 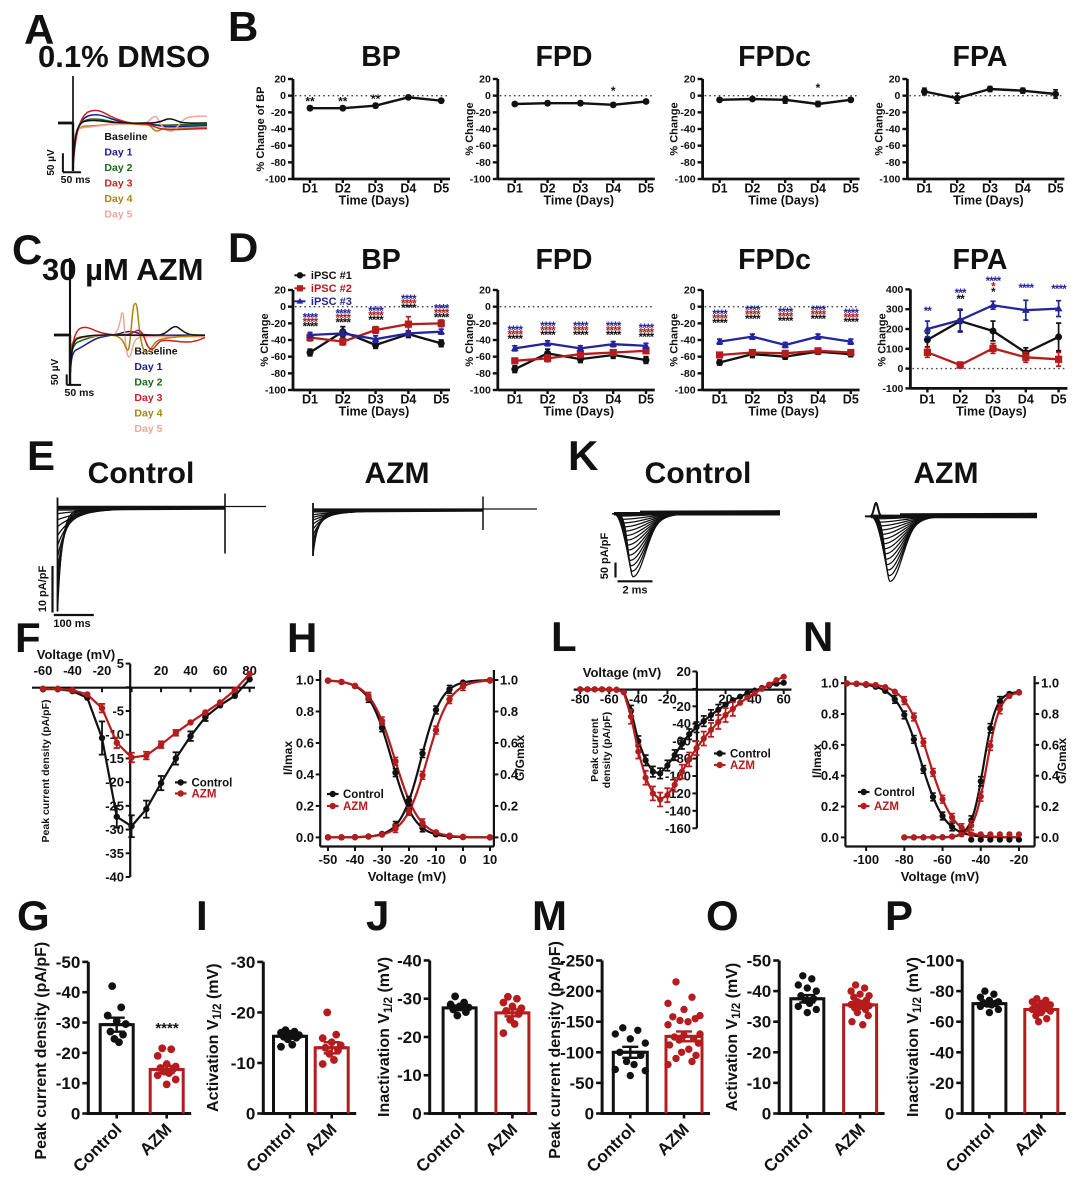 What do you see at coordinates (46, 771) in the screenshot?
I see `svg-text: Peak current density (pA/pF)` at bounding box center [46, 771].